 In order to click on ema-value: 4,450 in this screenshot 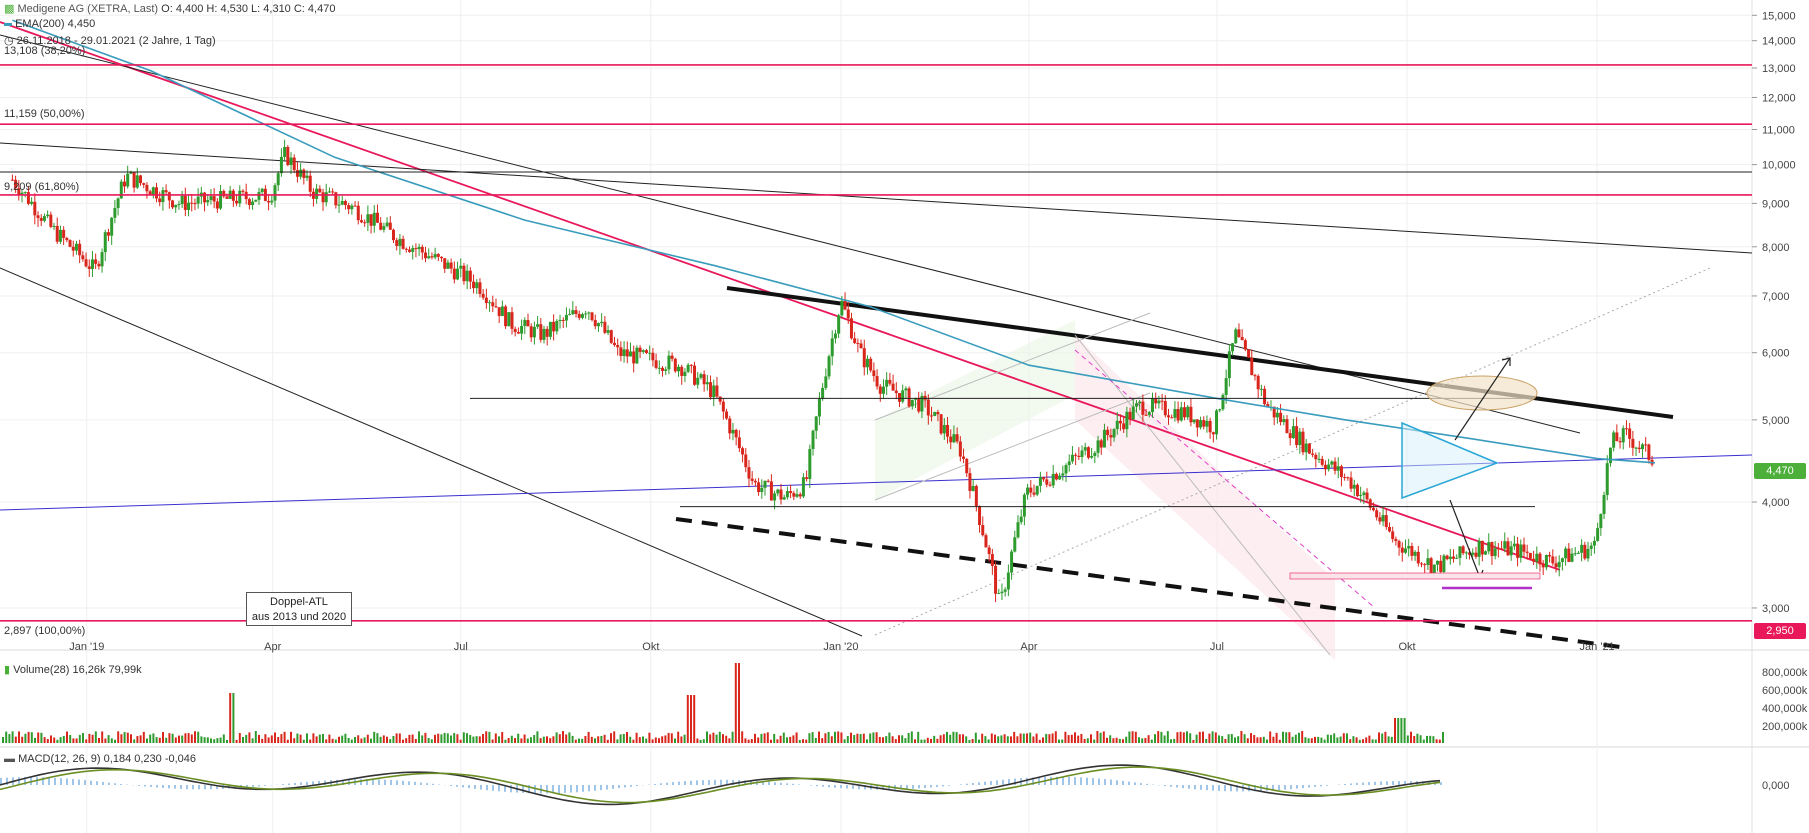, I will do `click(81, 24)`.